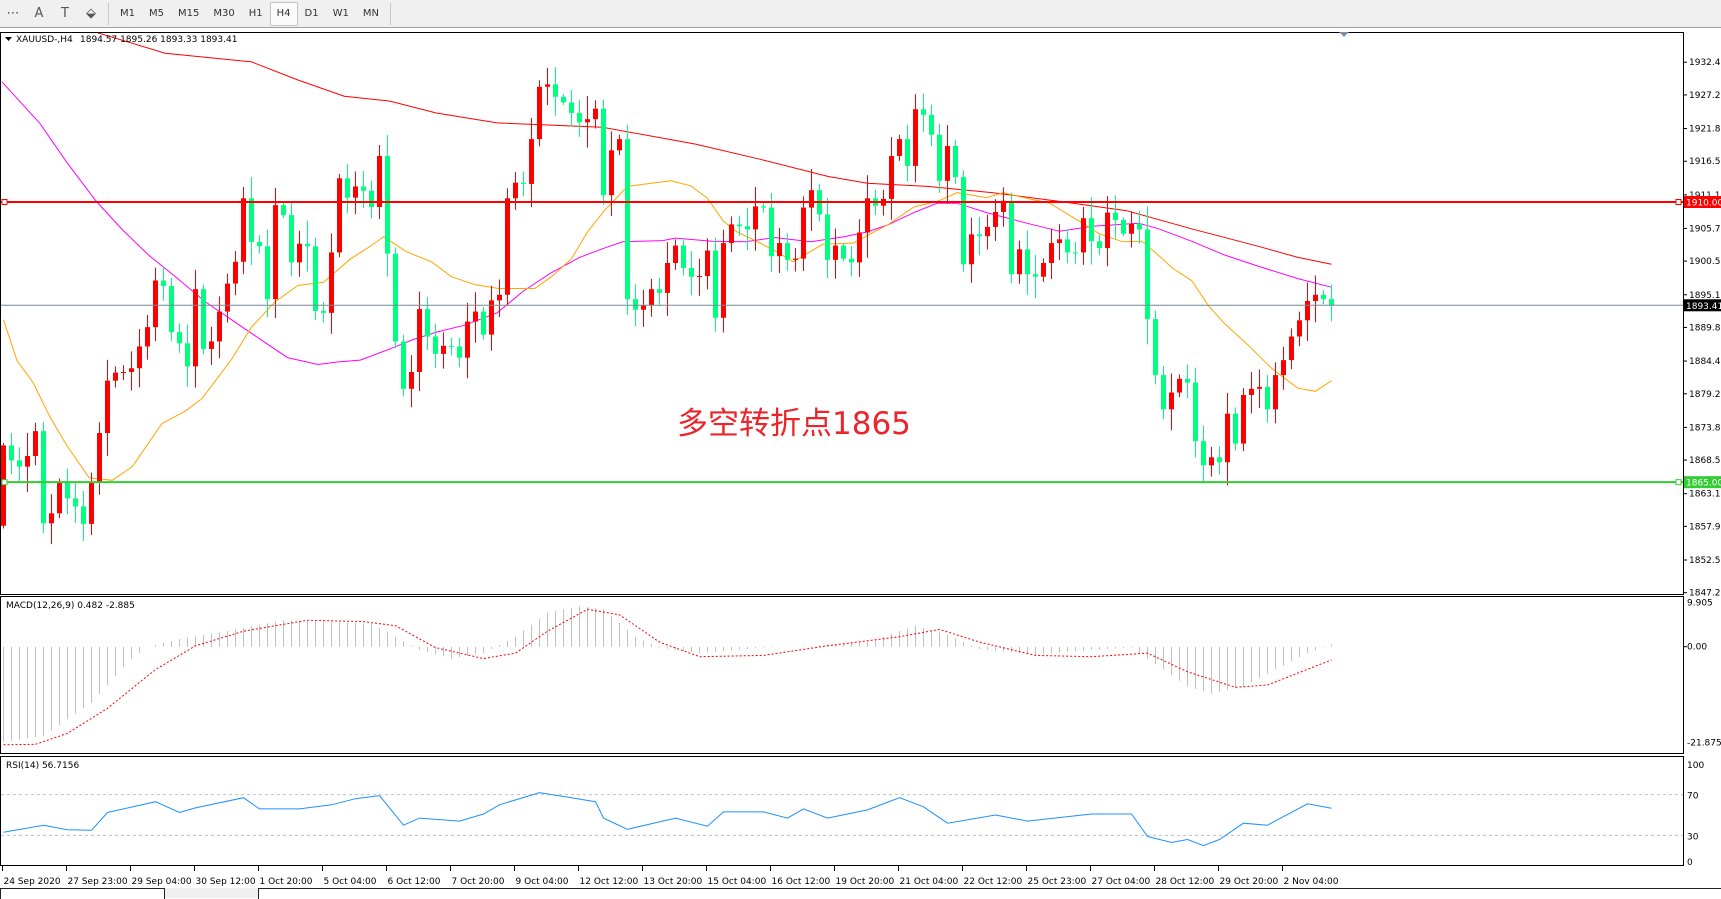 This screenshot has height=899, width=1721. I want to click on text-label-icon: A, so click(39, 13).